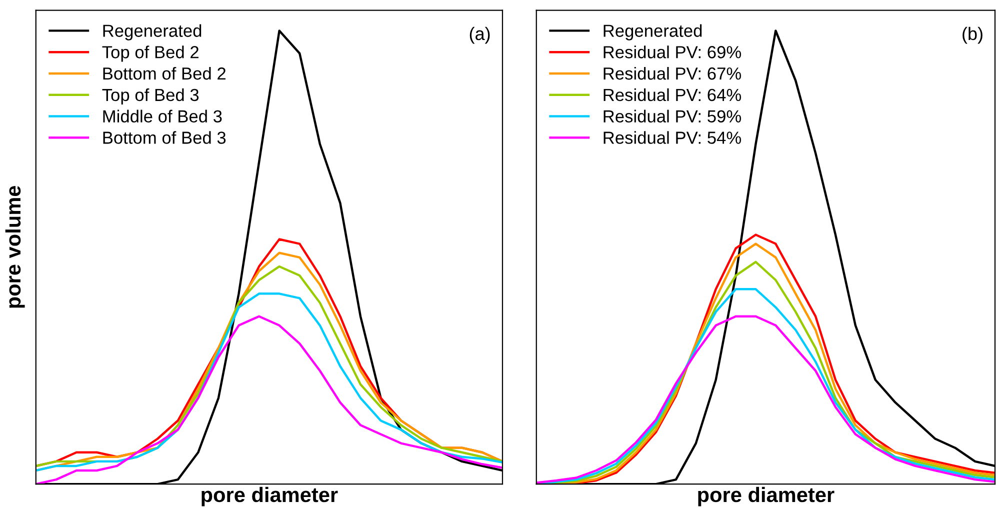  Describe the element at coordinates (673, 52) in the screenshot. I see `legend-label: Residual PV: 69%` at that location.